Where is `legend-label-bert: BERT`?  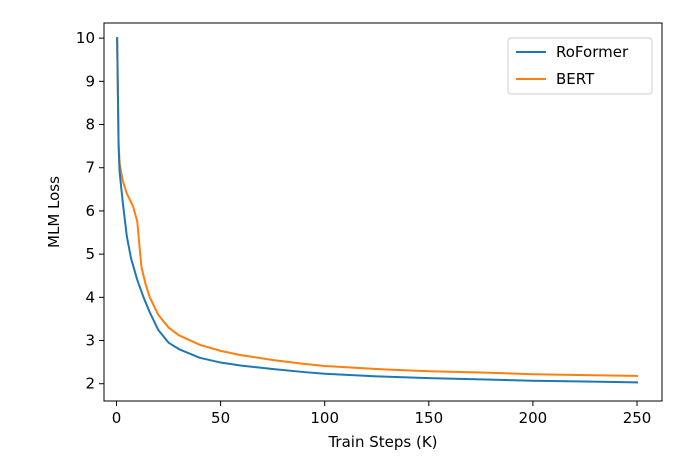 legend-label-bert: BERT is located at coordinates (575, 79).